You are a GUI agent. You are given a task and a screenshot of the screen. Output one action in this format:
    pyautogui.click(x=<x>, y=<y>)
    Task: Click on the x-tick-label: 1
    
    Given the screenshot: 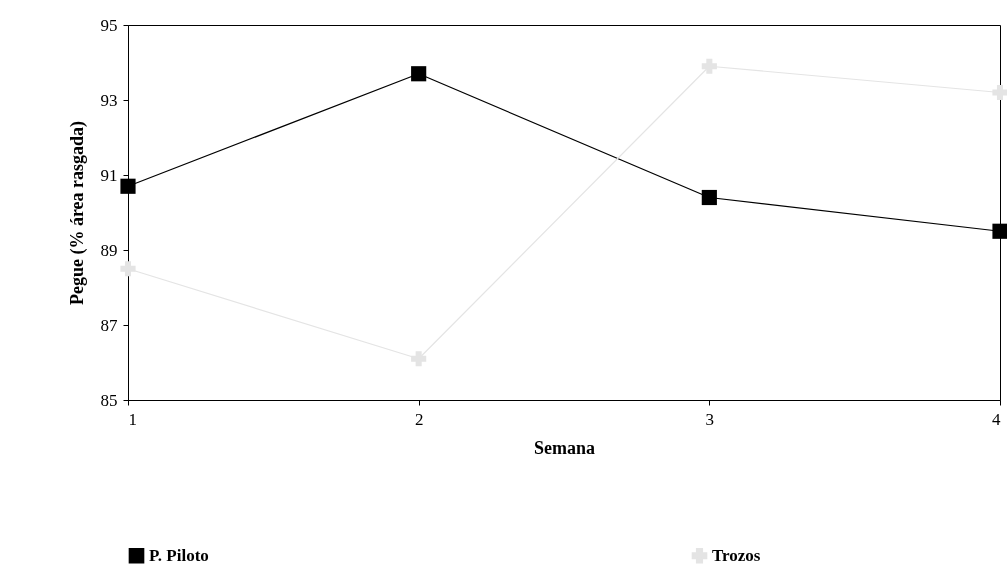 What is the action you would take?
    pyautogui.click(x=132, y=419)
    